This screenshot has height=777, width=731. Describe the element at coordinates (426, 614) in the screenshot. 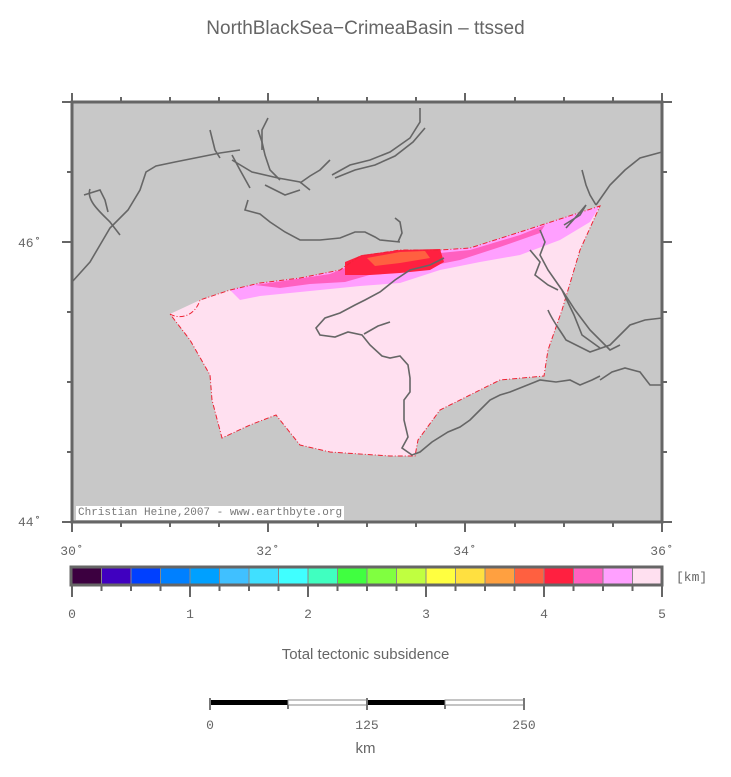

I see `colorbar-tick-3: 3` at that location.